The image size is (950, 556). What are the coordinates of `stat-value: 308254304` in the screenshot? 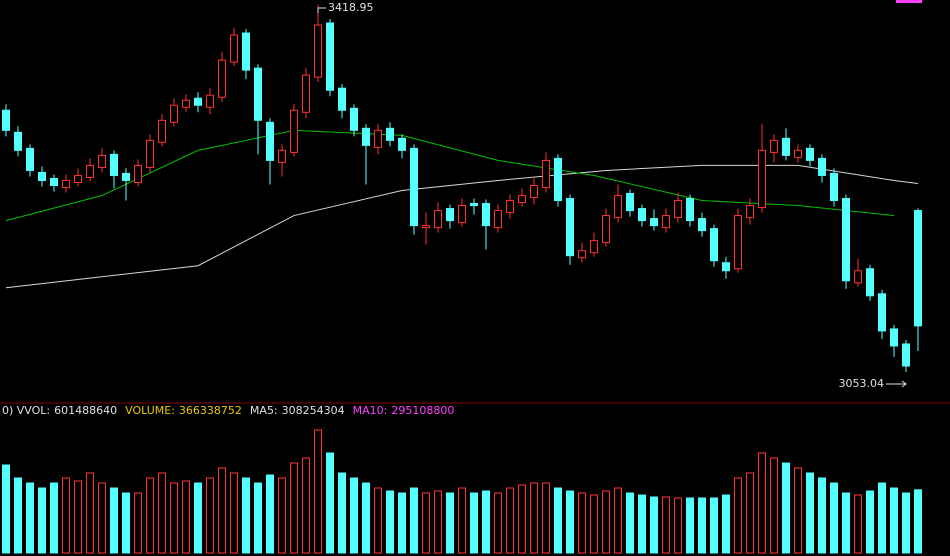 It's located at (313, 410).